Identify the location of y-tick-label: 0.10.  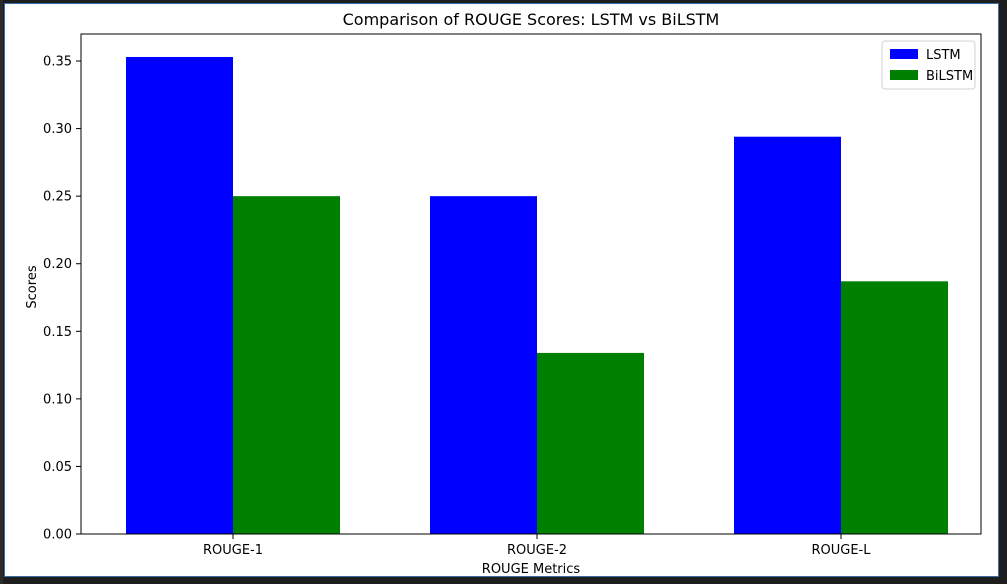
(57, 399).